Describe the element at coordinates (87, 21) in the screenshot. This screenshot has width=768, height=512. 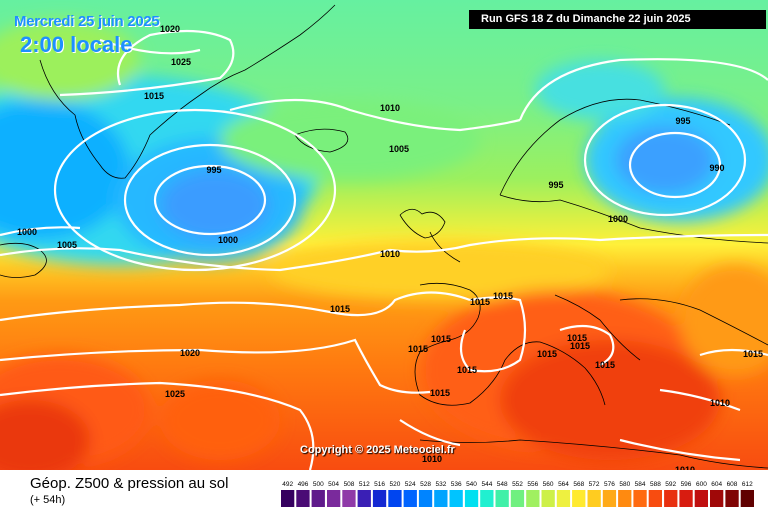
I see `forecast-date: Mercredi 25 juin 2025` at that location.